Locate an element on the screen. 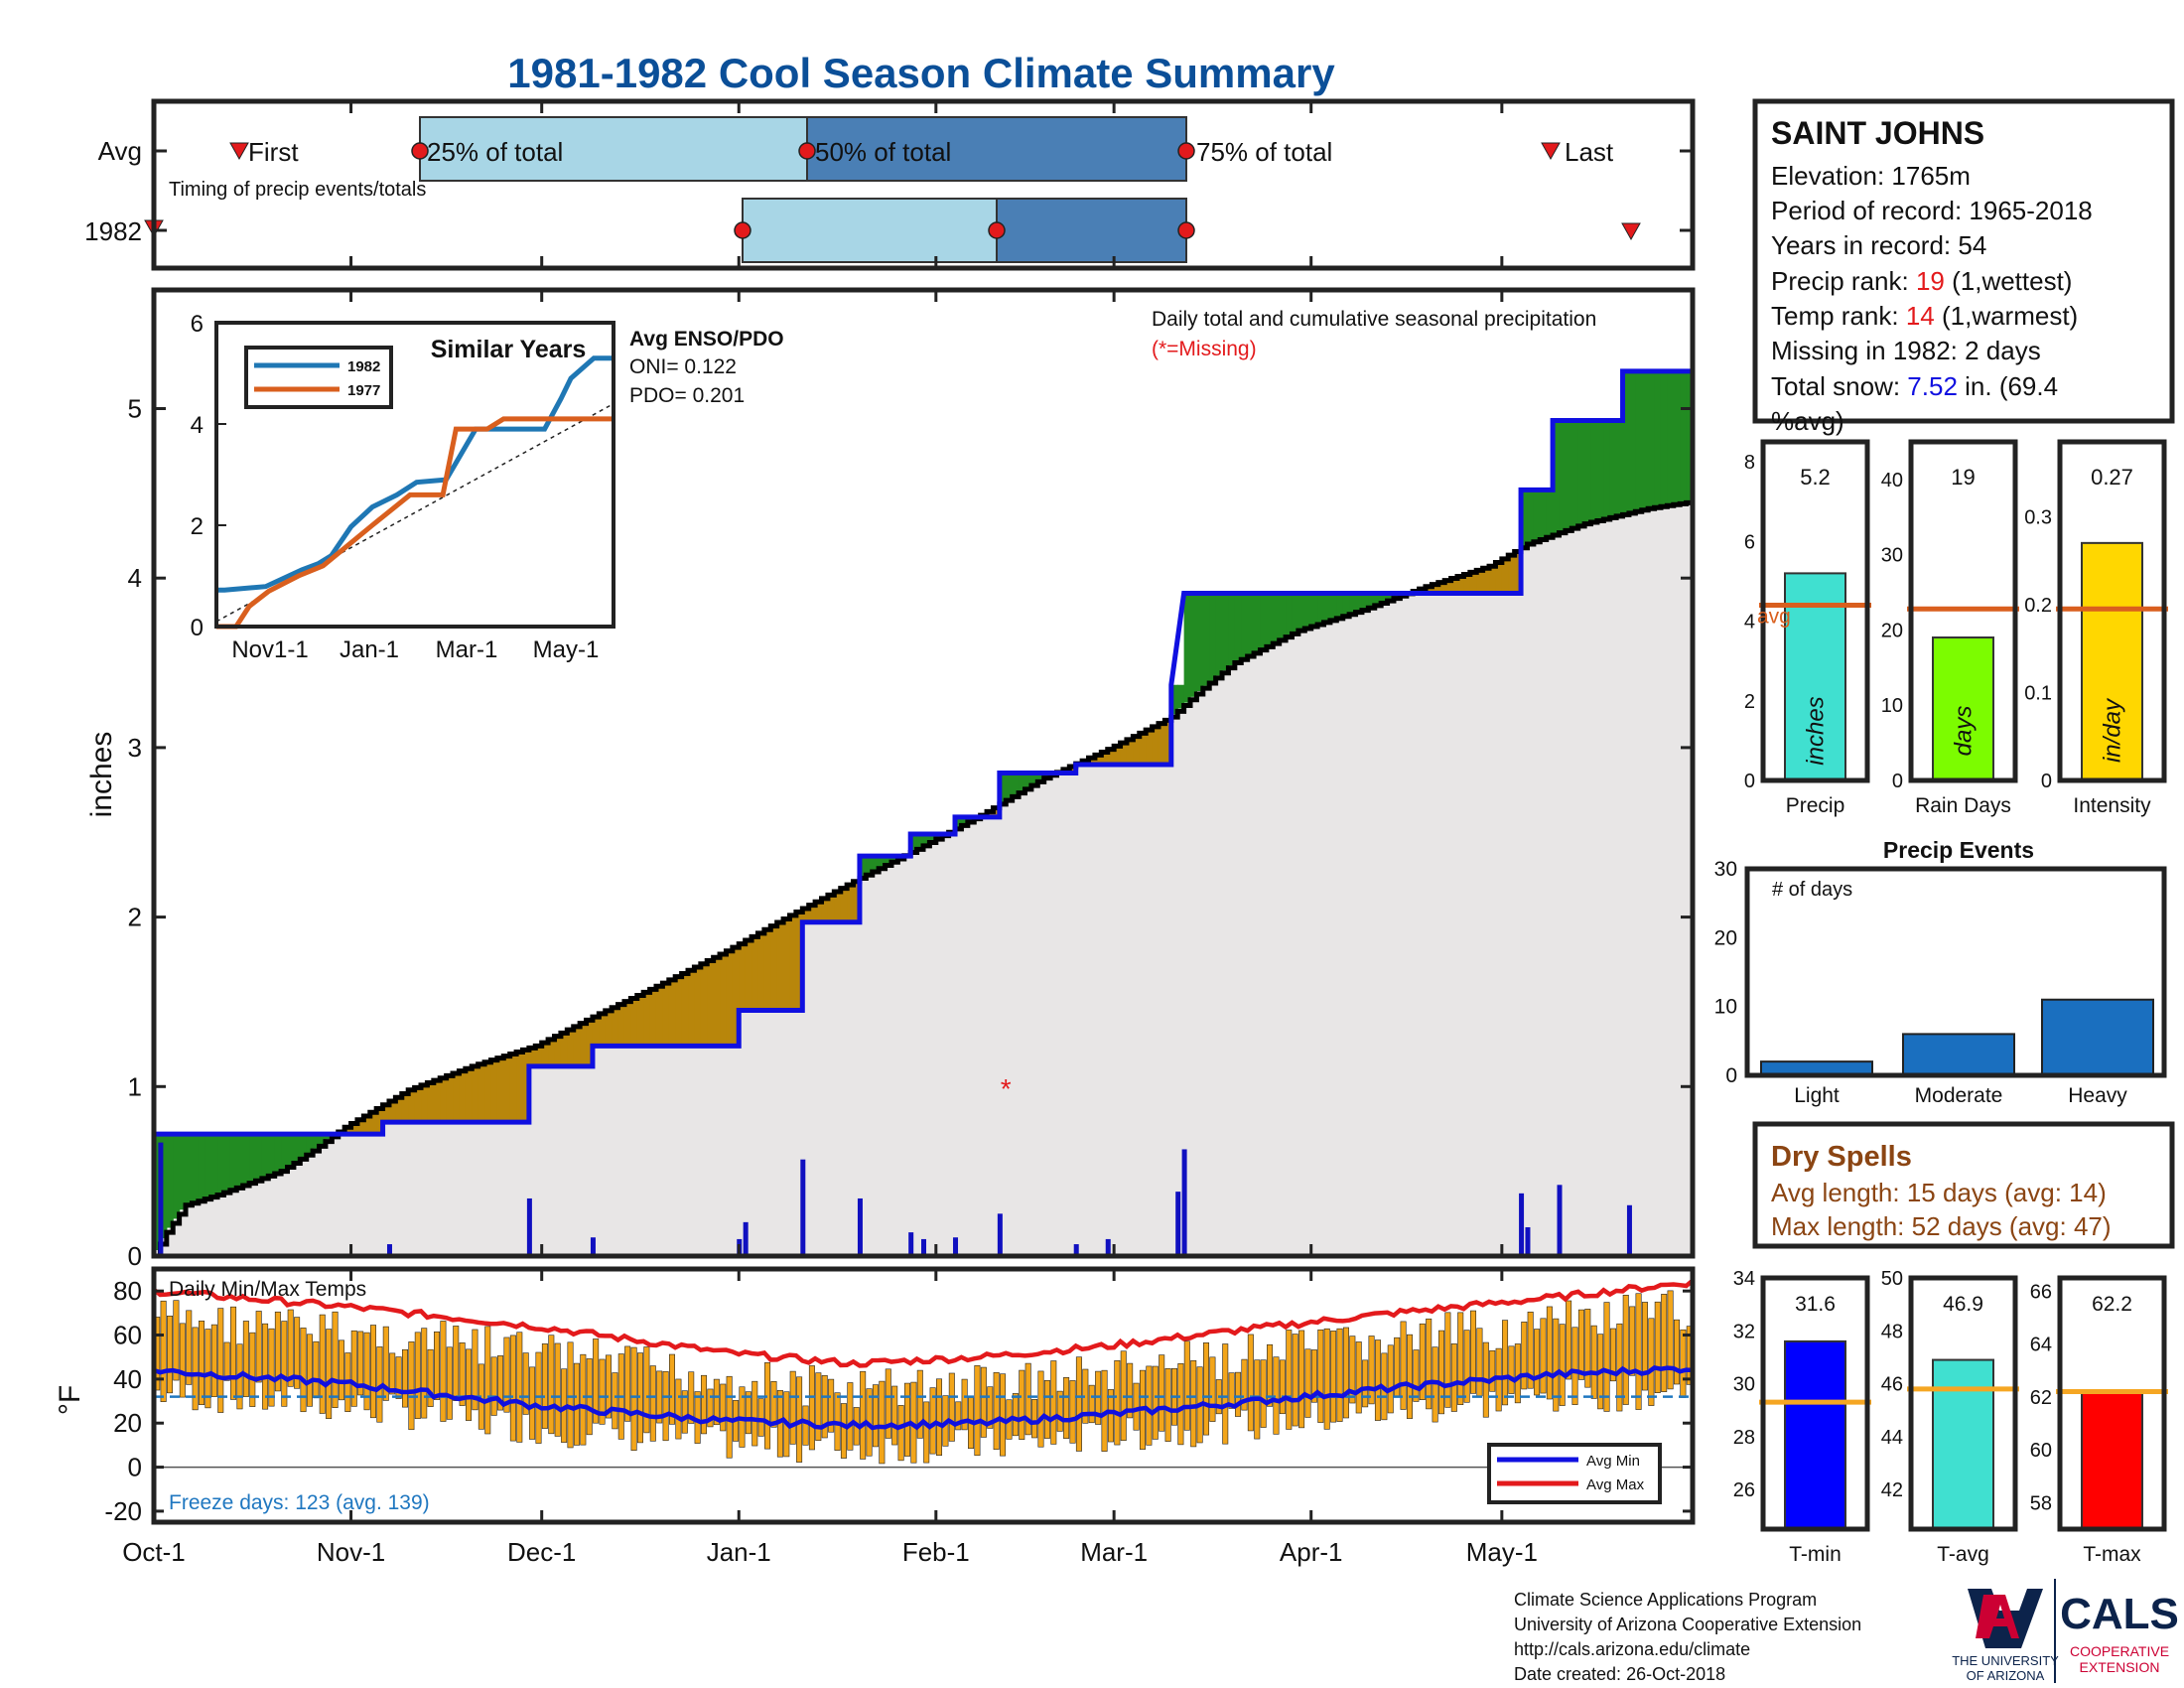  month-label: May-1 is located at coordinates (1502, 1552).